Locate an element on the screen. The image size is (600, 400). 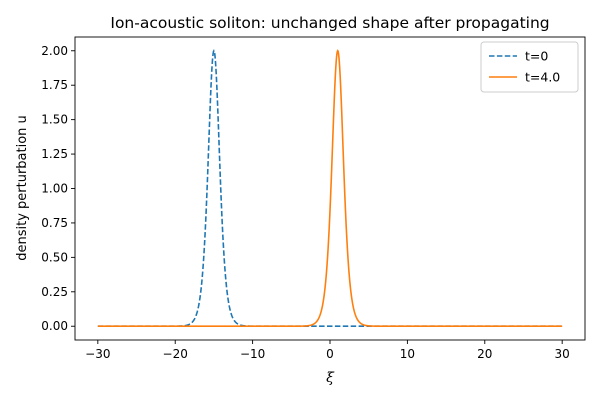
x-tick-label: 30 is located at coordinates (562, 354).